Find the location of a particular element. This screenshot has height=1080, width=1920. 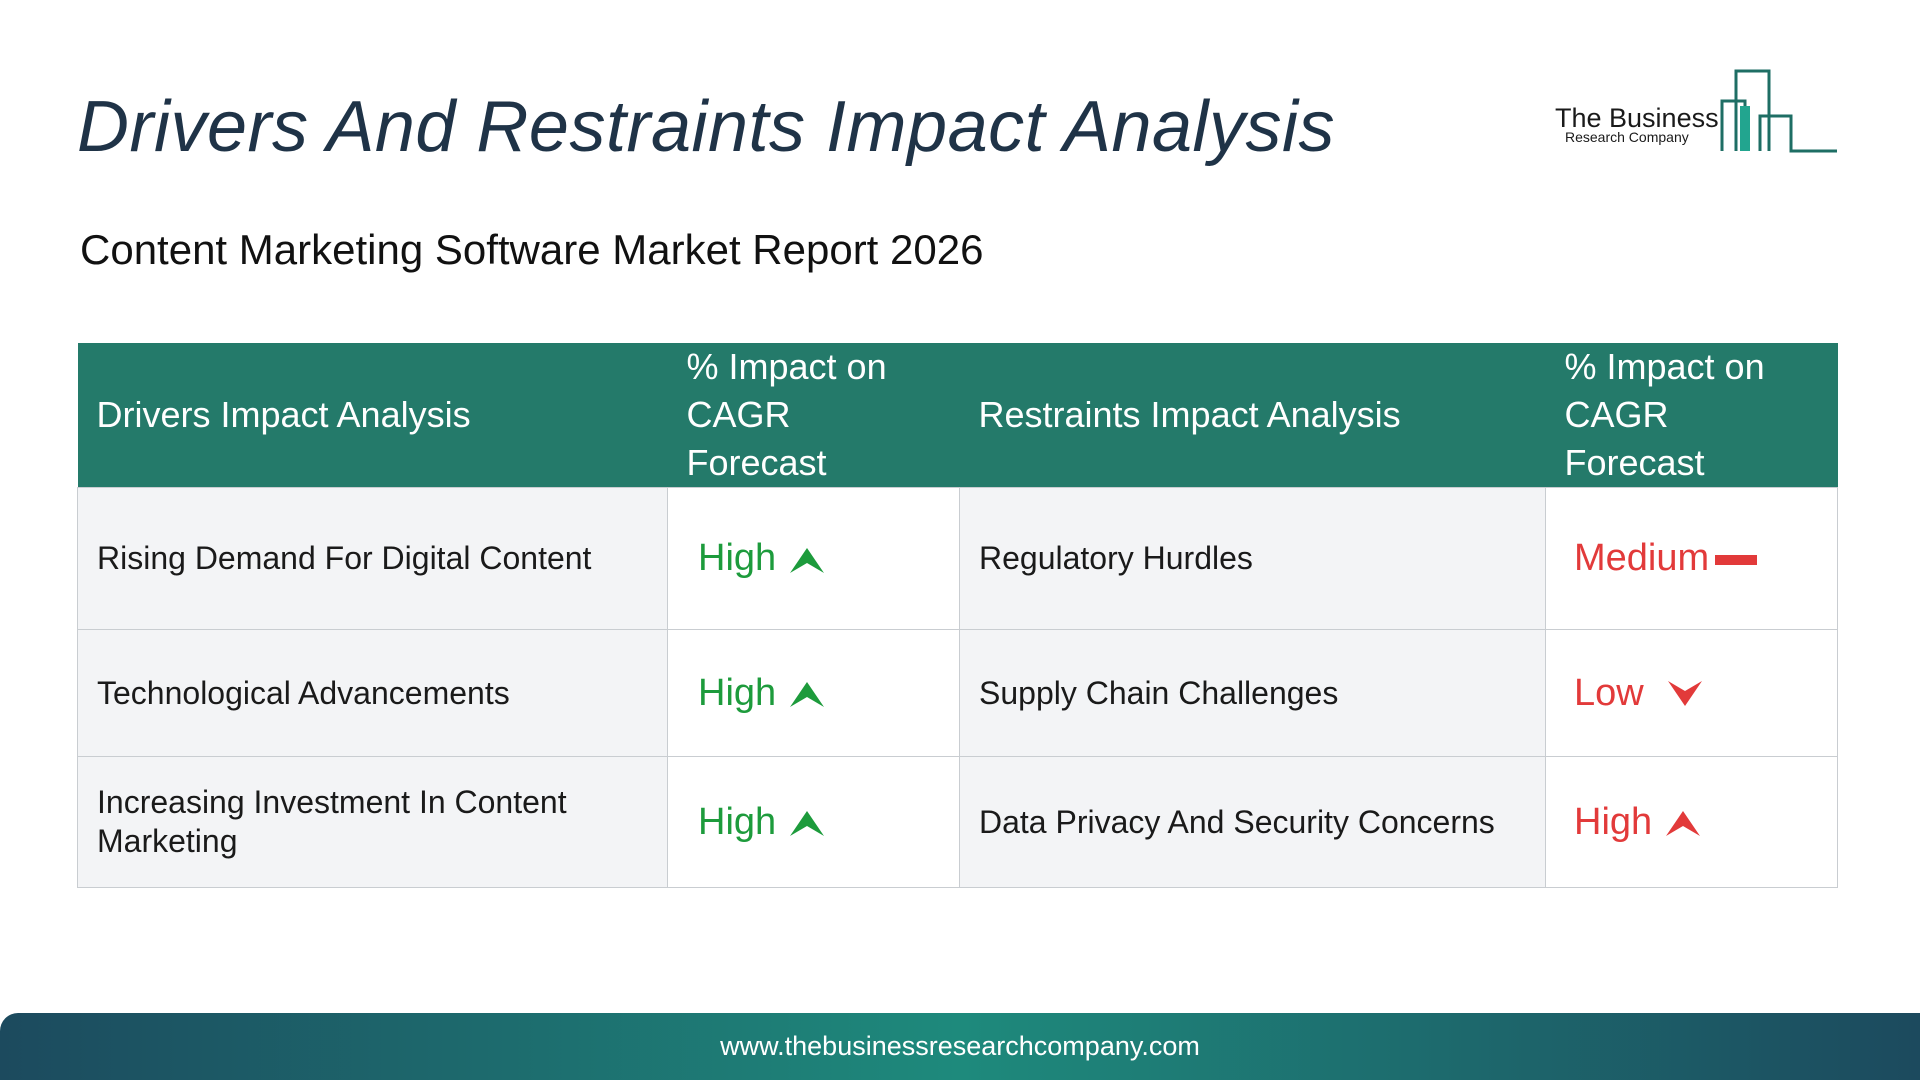

restraint: Data Privacy And Security Concerns is located at coordinates (1252, 822).